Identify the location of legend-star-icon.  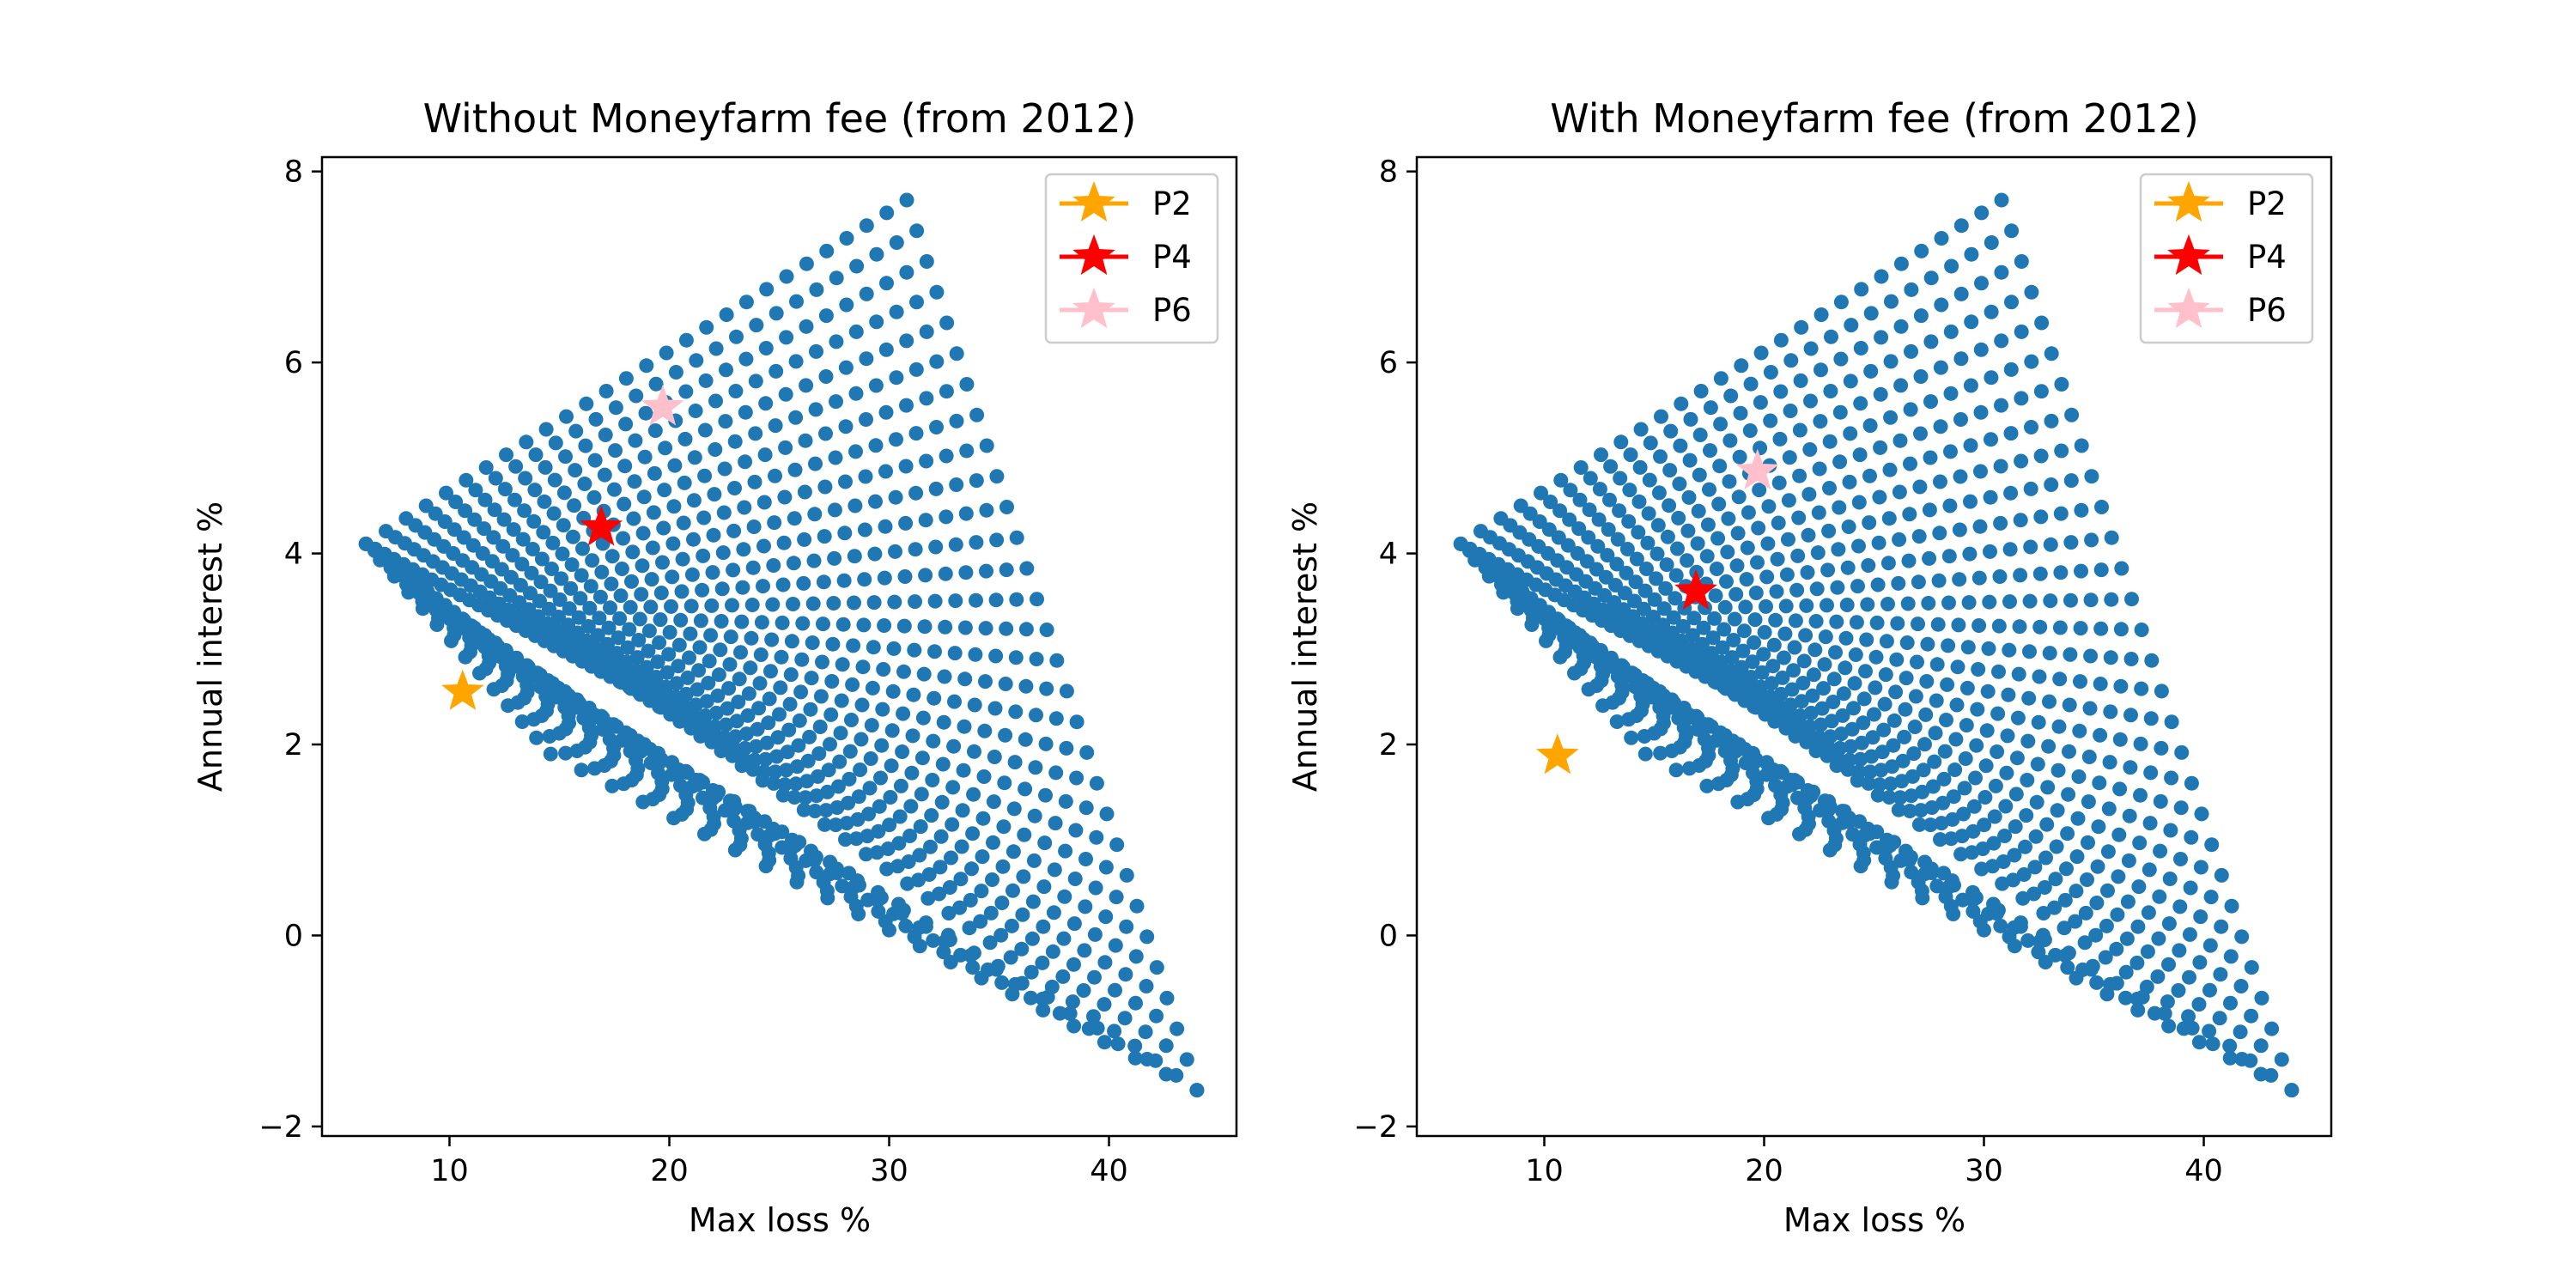
(1093, 201).